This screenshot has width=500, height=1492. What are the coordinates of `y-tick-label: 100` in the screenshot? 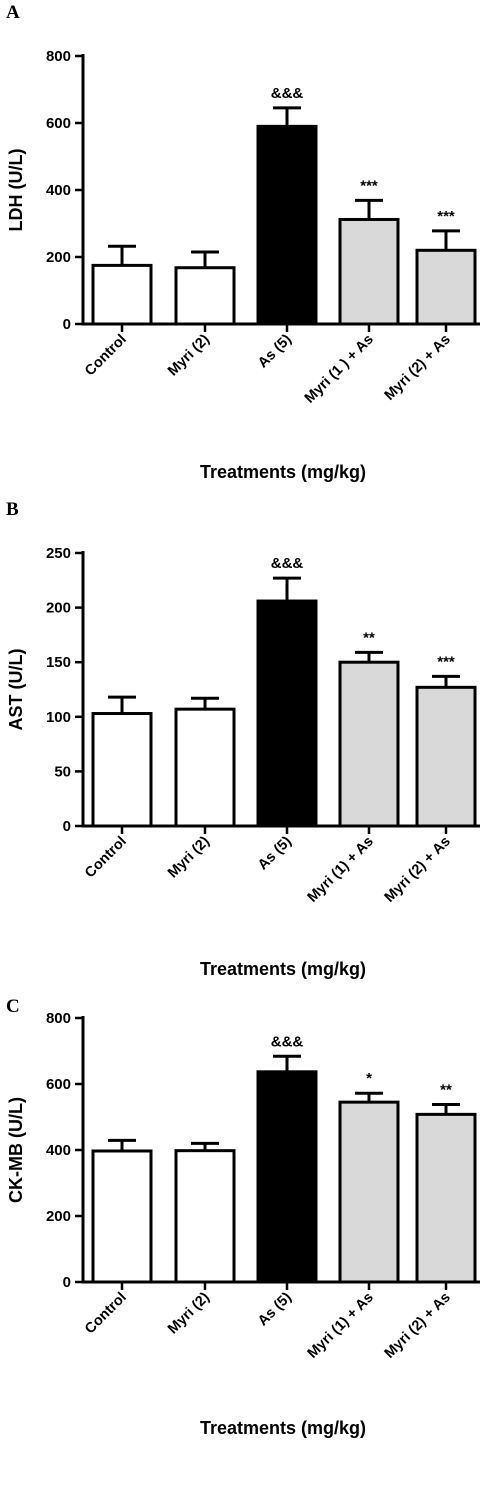 It's located at (58, 717).